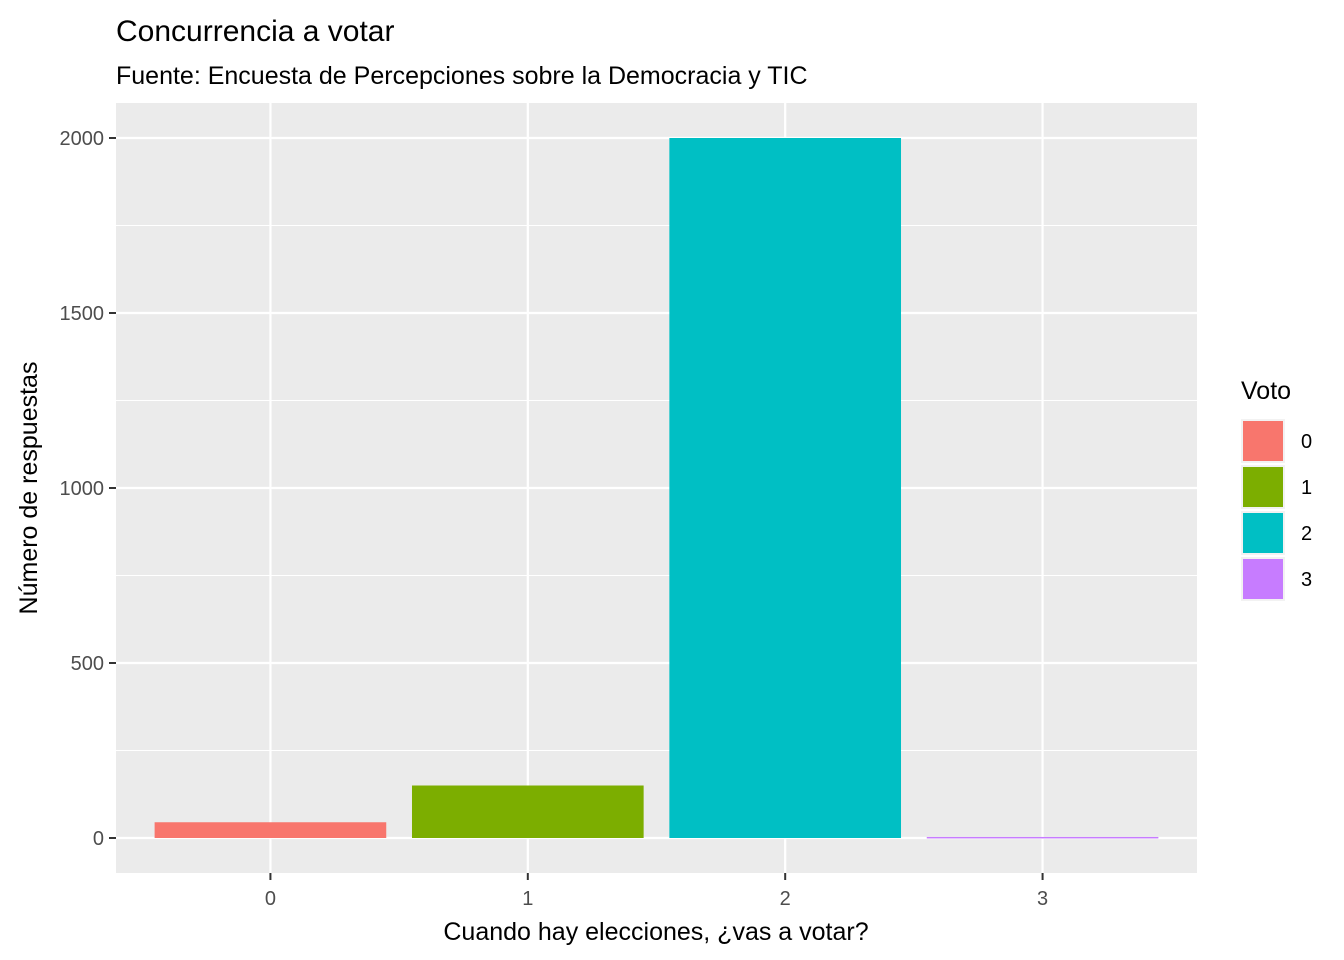 Image resolution: width=1344 pixels, height=960 pixels. Describe the element at coordinates (785, 899) in the screenshot. I see `x-tick-label: 2` at that location.